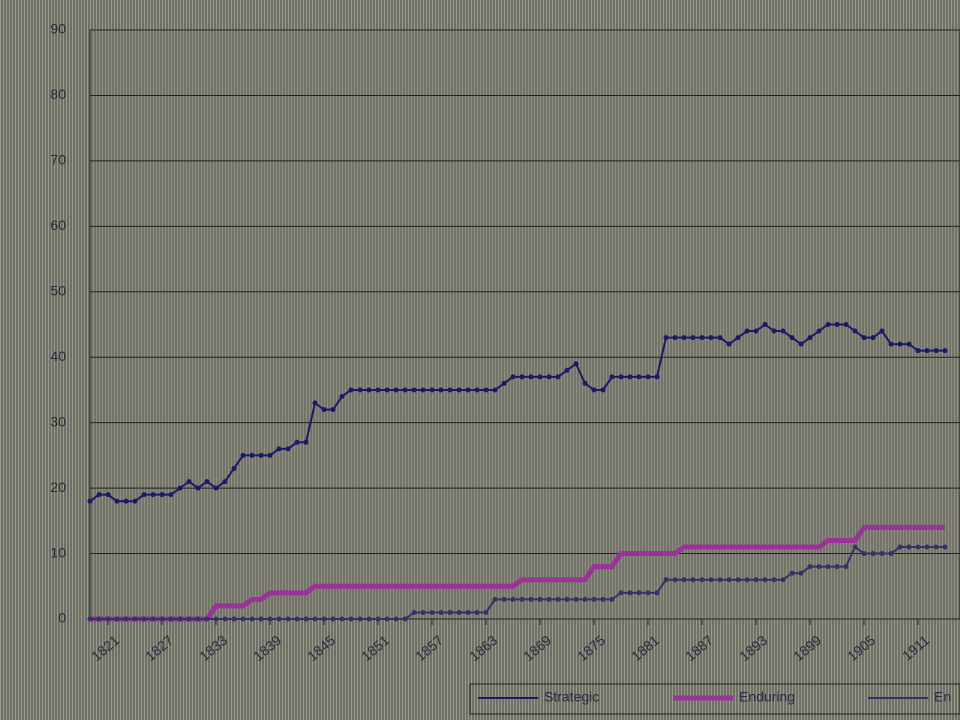 This screenshot has width=960, height=720. Describe the element at coordinates (321, 648) in the screenshot. I see `x-tick-label: 1845` at that location.